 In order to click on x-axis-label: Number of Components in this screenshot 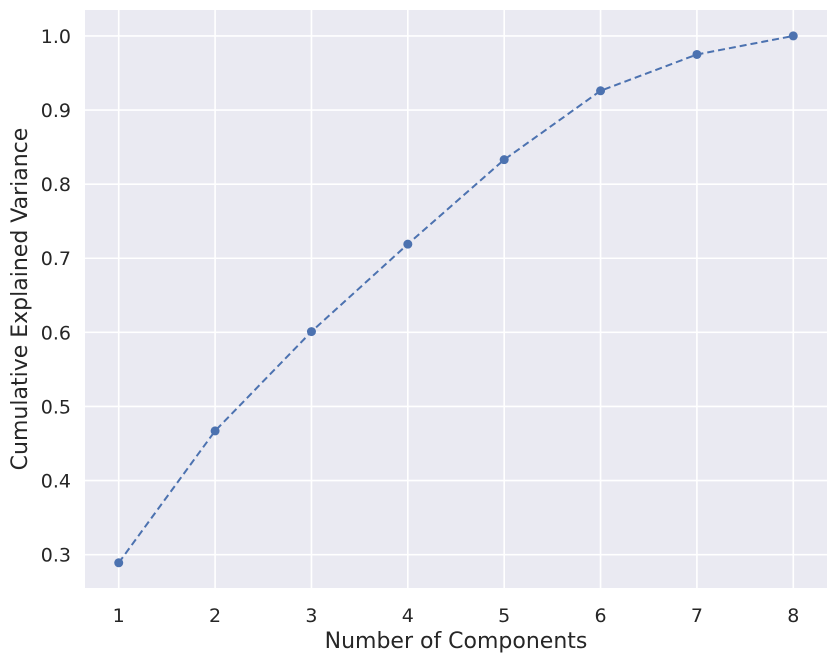, I will do `click(456, 641)`.